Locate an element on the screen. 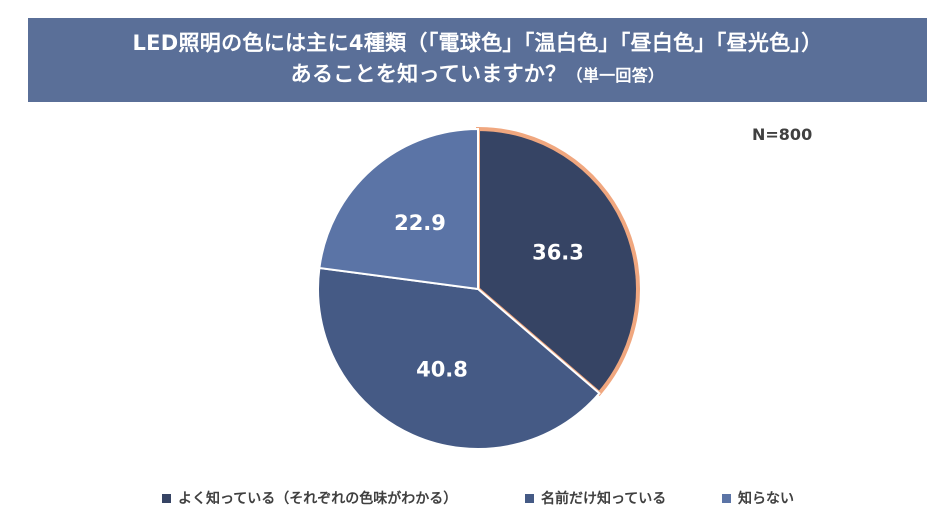 The image size is (951, 532). legend-label-2: 知らない is located at coordinates (766, 499).